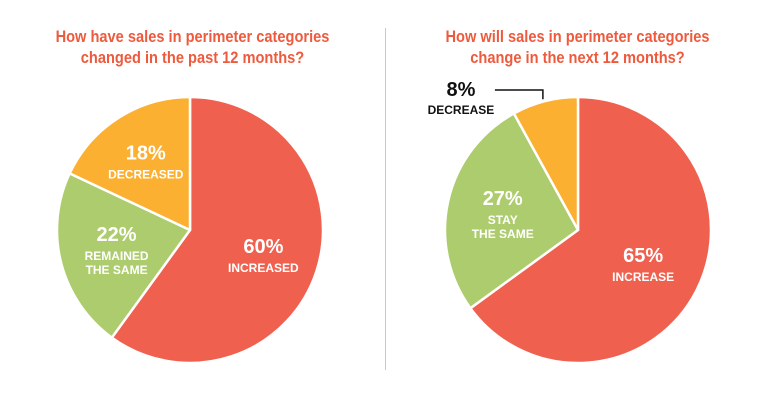 This screenshot has width=770, height=400. I want to click on data-label-stay-the-same-text: THE SAME, so click(503, 234).